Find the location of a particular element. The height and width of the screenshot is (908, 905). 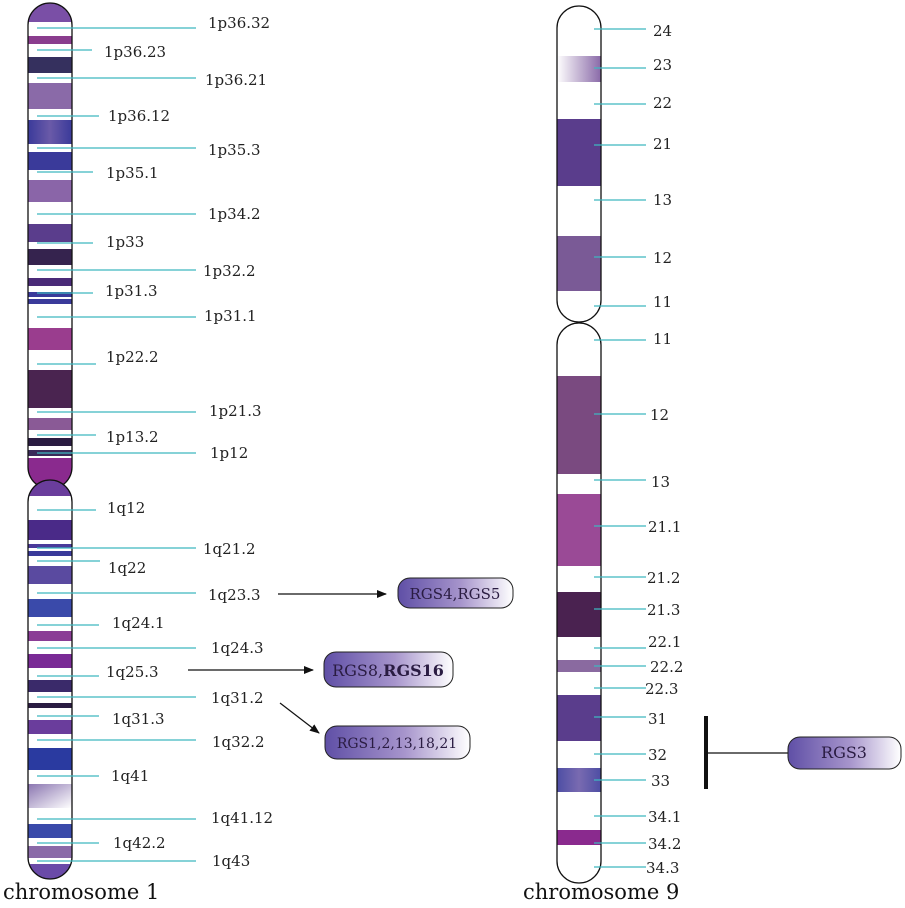

gene-box-rgs1-2-13-18-21: RGS1,2,13,18,21 is located at coordinates (397, 742).